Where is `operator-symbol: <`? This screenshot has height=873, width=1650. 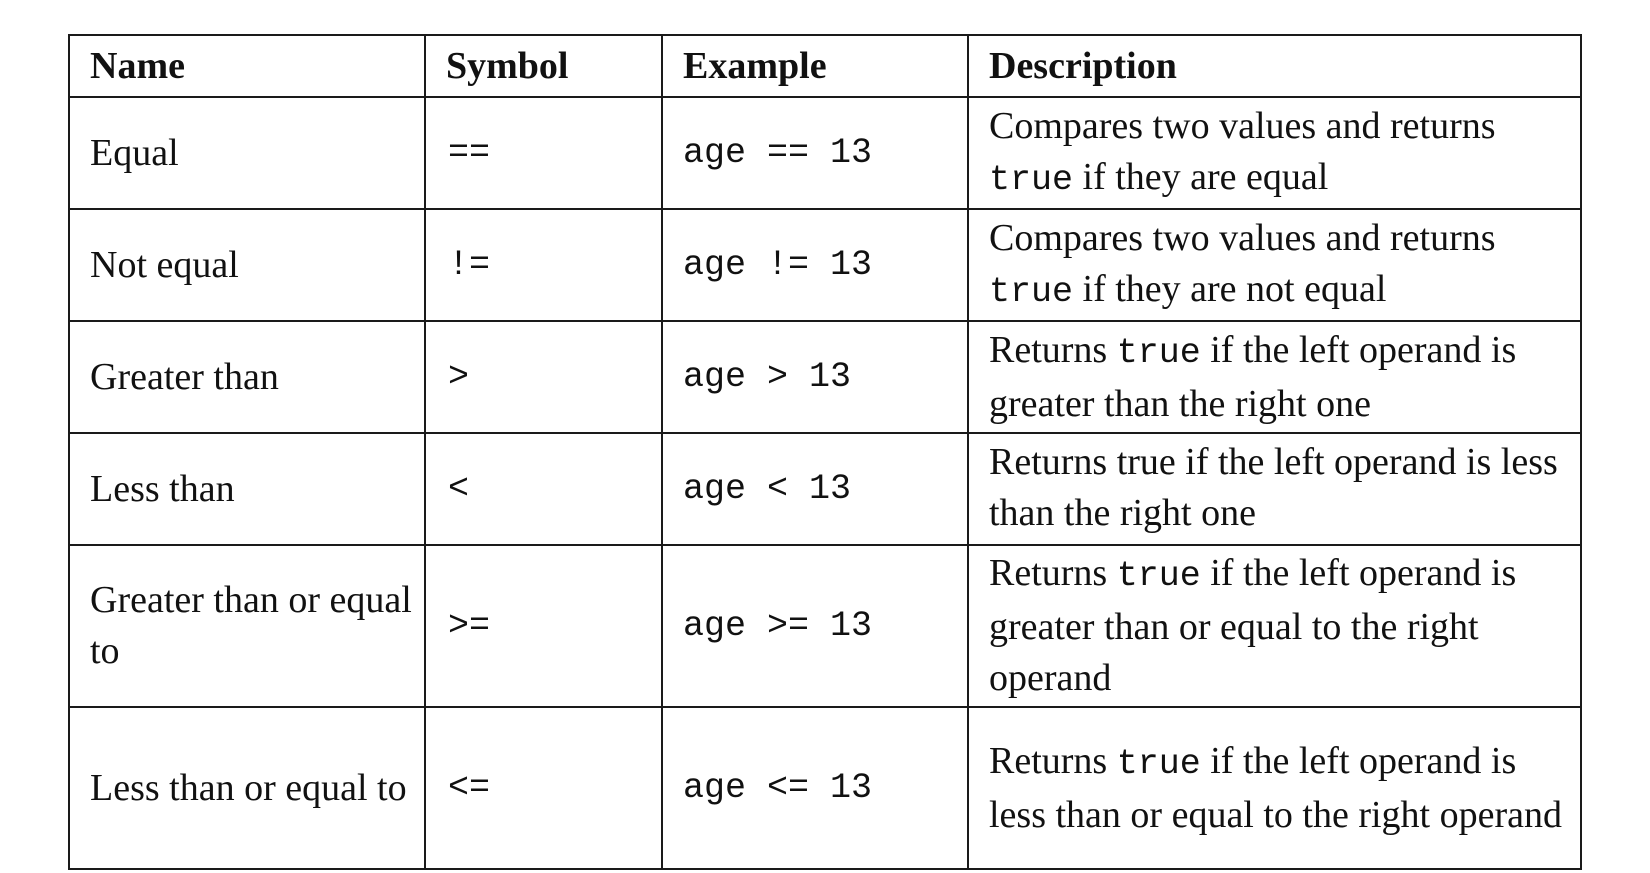
operator-symbol: < is located at coordinates (543, 489).